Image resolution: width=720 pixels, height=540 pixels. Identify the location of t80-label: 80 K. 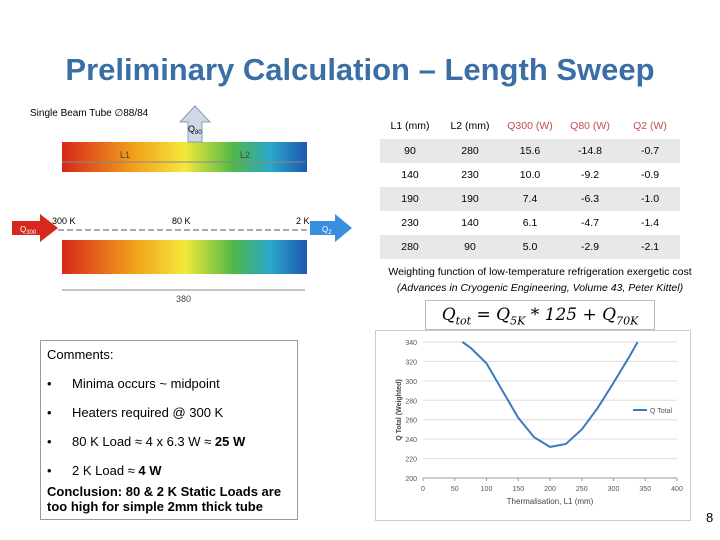
(181, 221).